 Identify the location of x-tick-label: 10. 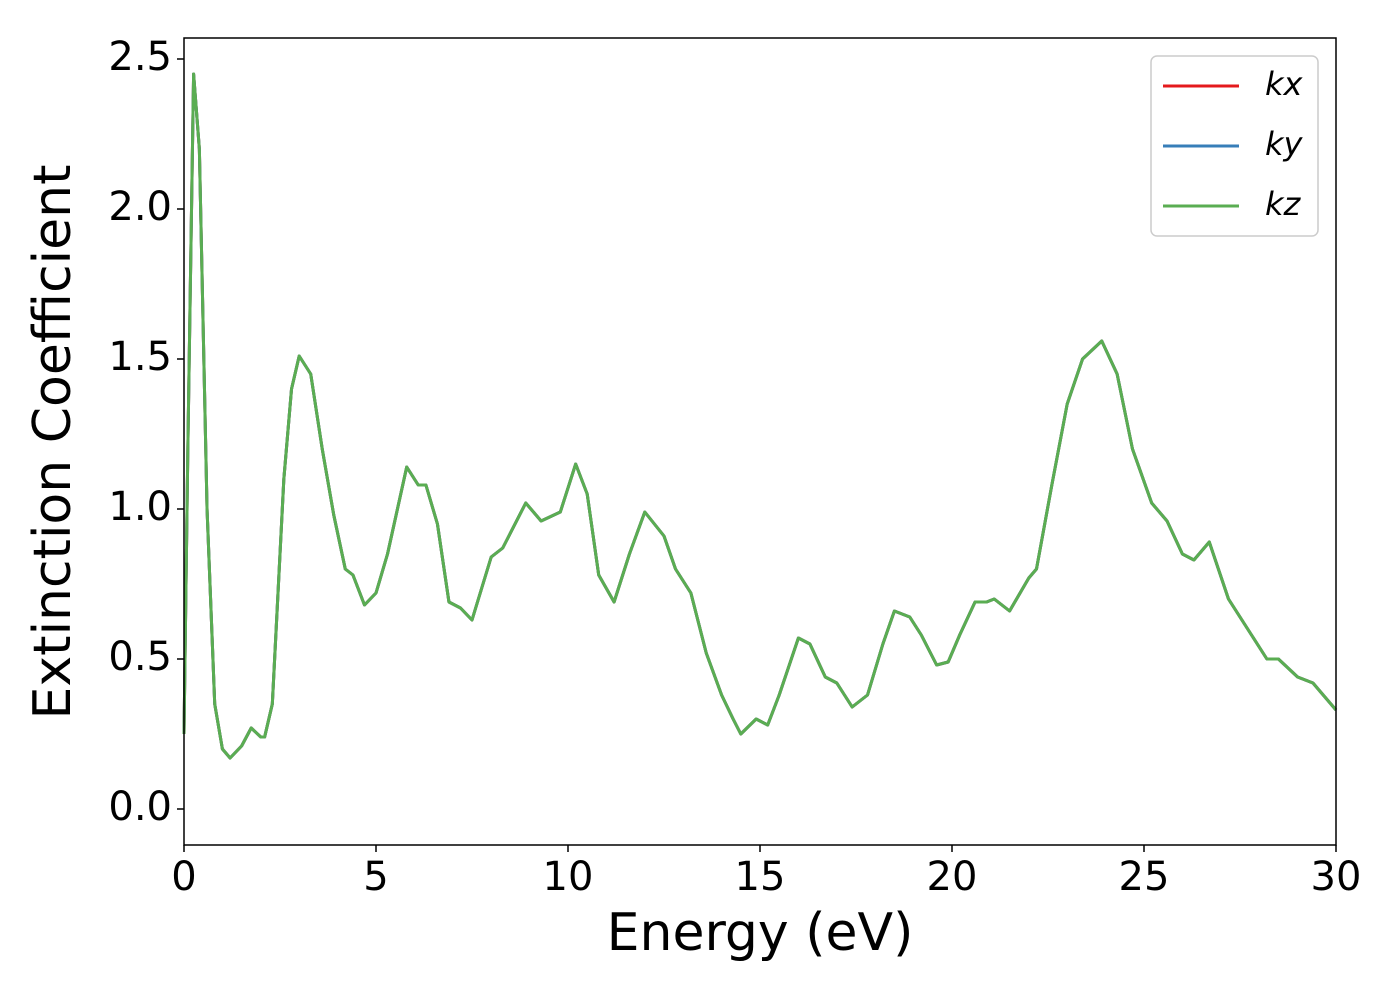
(568, 877).